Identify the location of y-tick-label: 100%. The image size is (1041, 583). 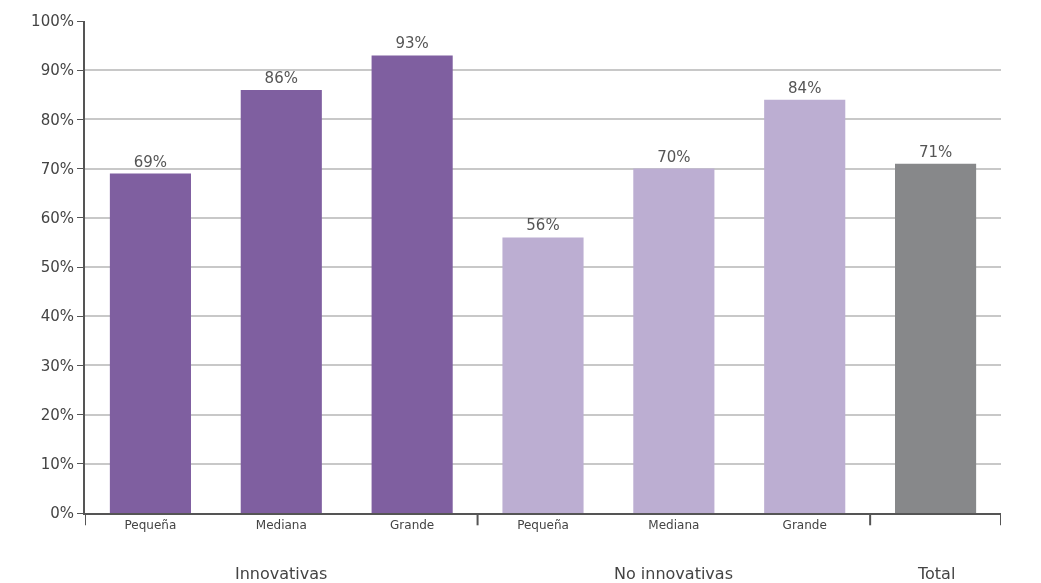
(52, 21).